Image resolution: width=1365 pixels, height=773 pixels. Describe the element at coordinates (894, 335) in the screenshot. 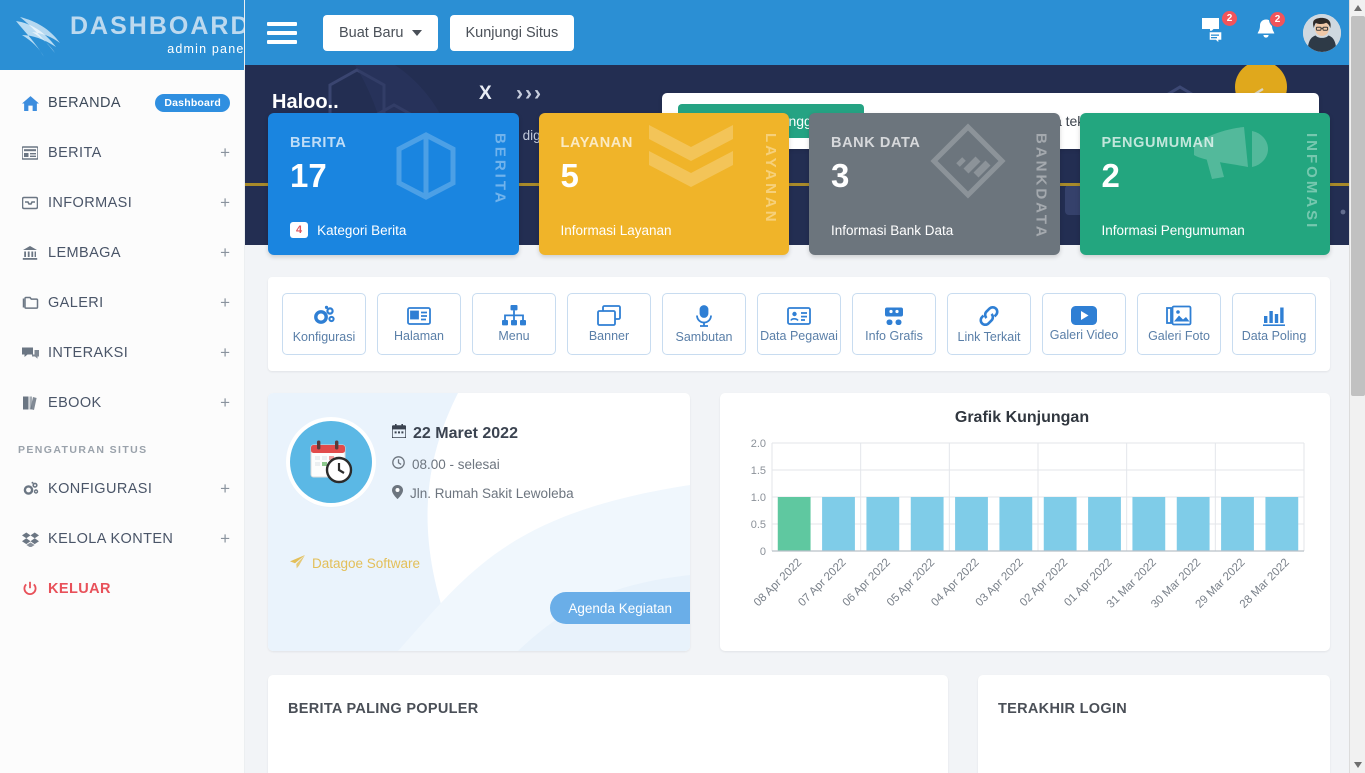

I see `quick-action-label: Info Grafis` at that location.